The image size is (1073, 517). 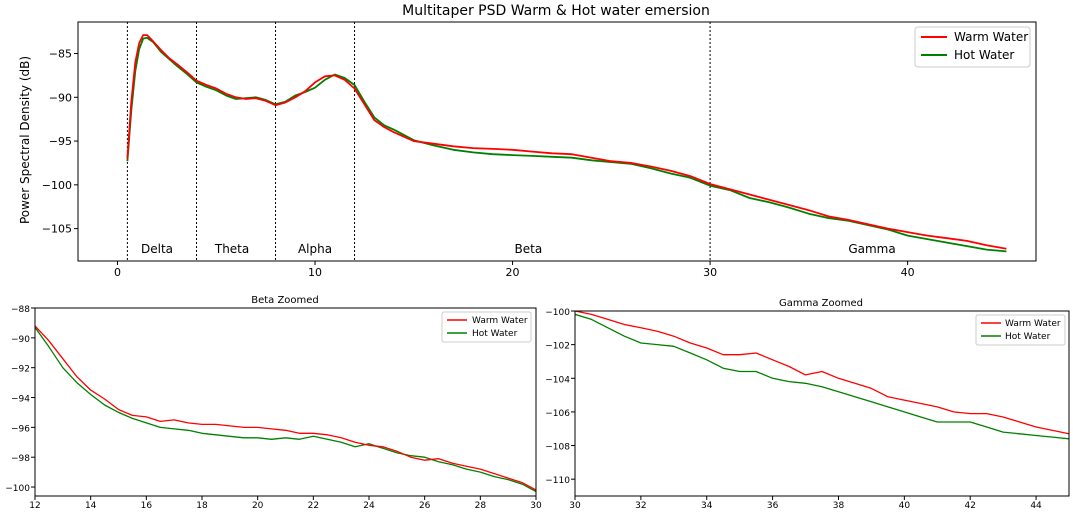 What do you see at coordinates (258, 506) in the screenshot?
I see `beta-xtick-label: 20` at bounding box center [258, 506].